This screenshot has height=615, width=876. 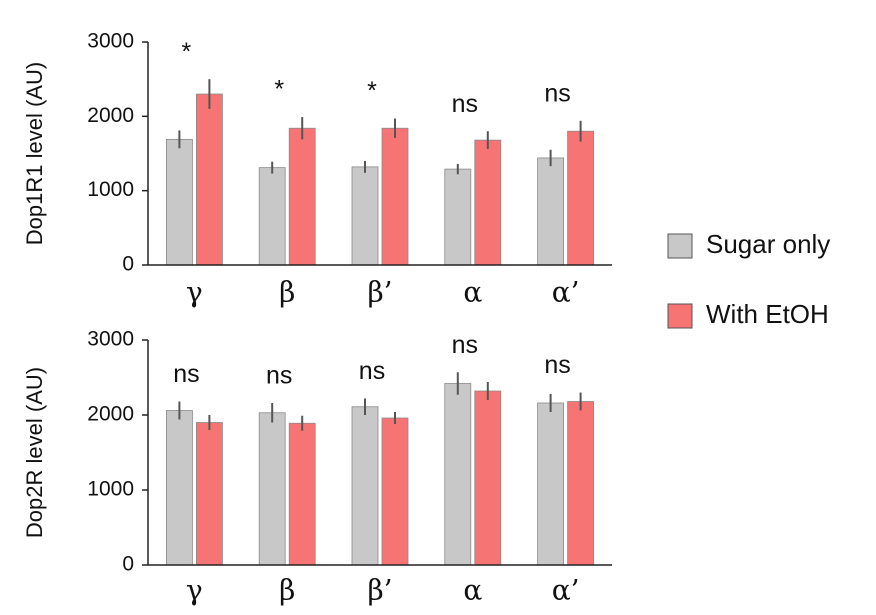 What do you see at coordinates (768, 244) in the screenshot?
I see `legend-label: Sugar only` at bounding box center [768, 244].